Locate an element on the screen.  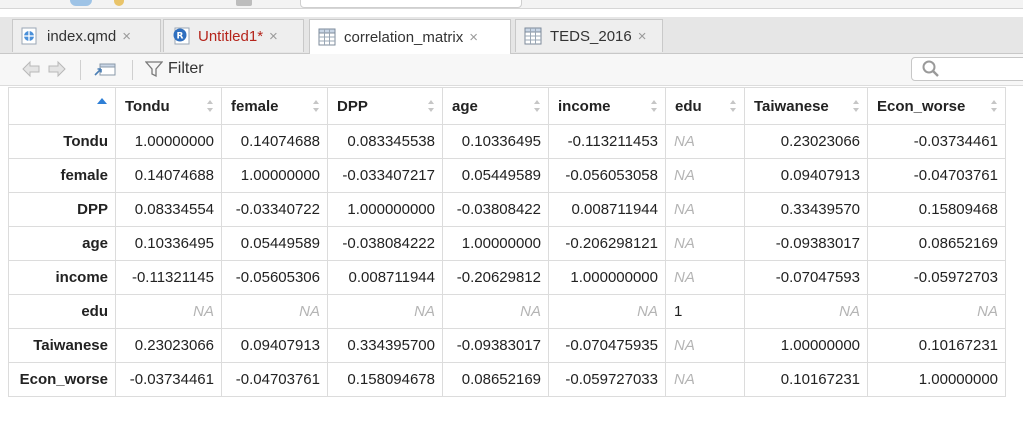
popout-icon is located at coordinates (105, 69).